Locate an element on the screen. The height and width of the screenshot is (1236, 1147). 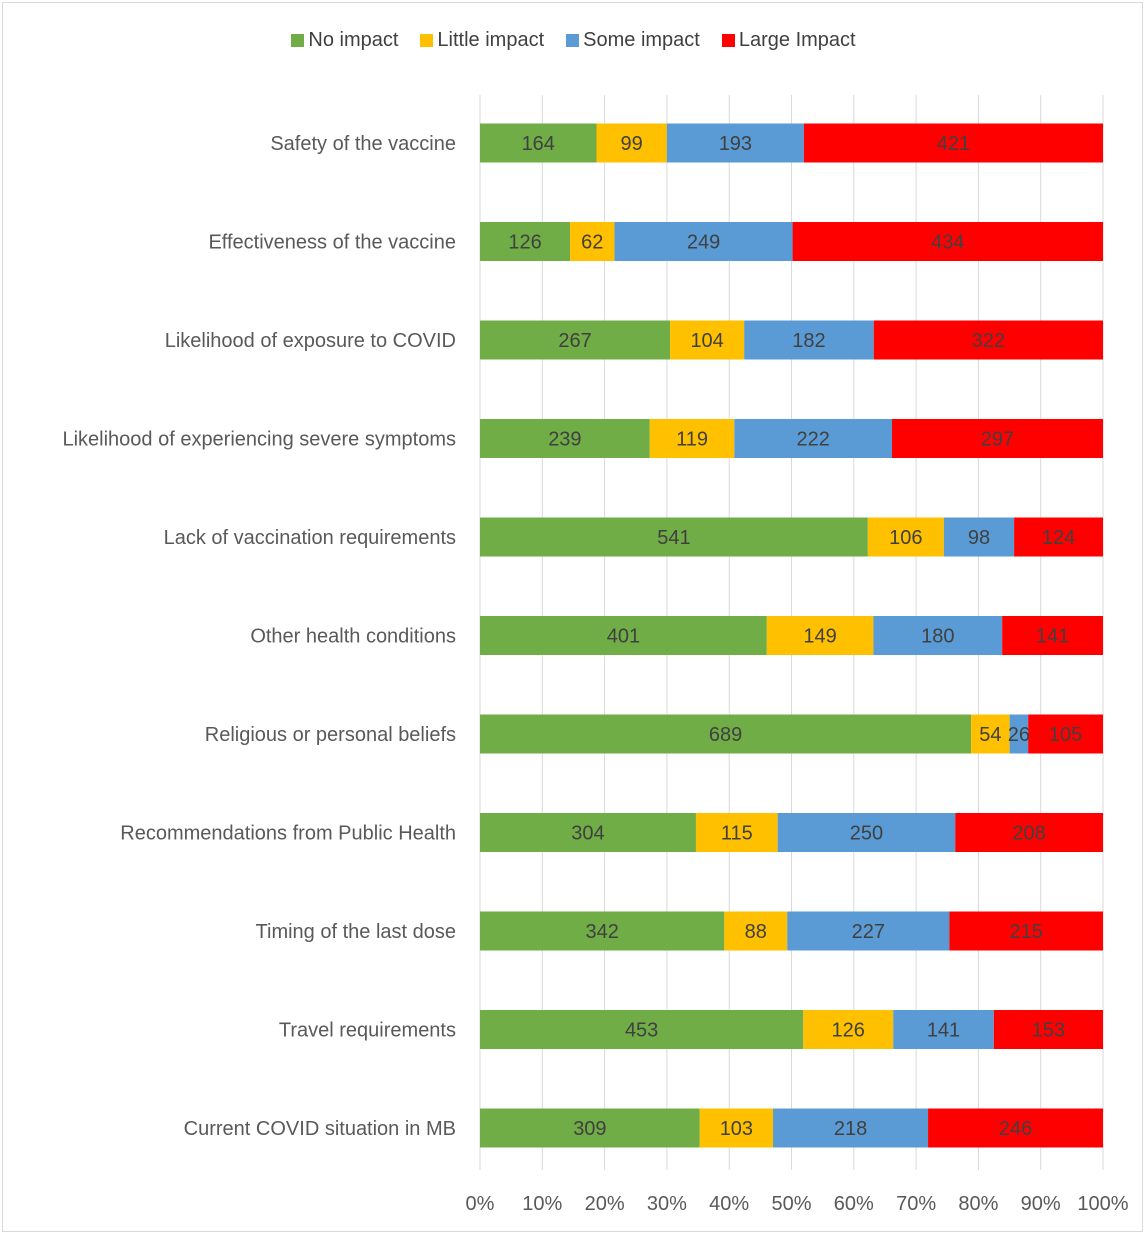
data-label: 250 is located at coordinates (866, 834).